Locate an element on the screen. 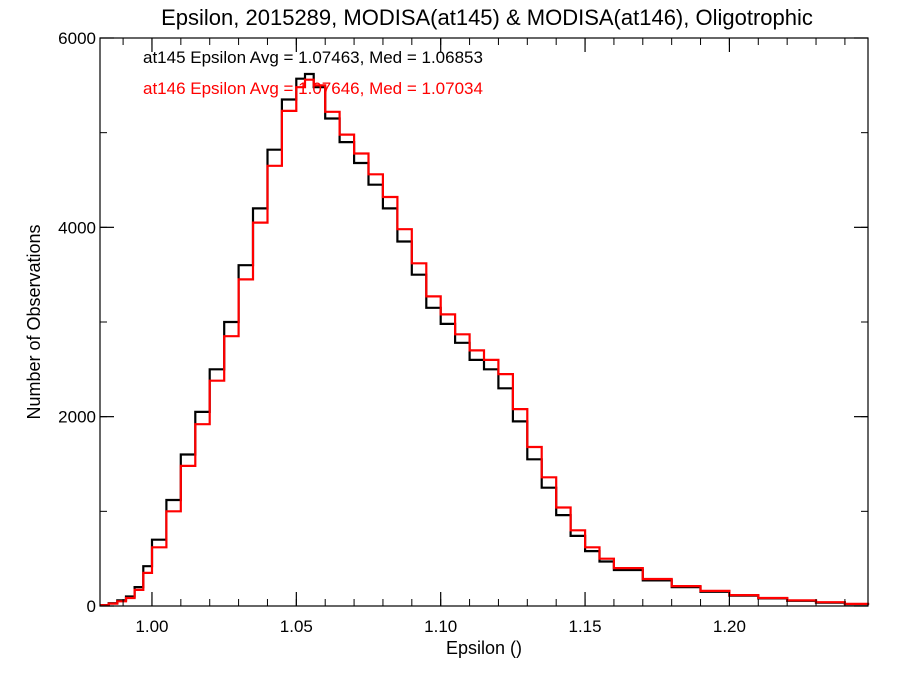  y-tick-label: 6000 is located at coordinates (77, 38).